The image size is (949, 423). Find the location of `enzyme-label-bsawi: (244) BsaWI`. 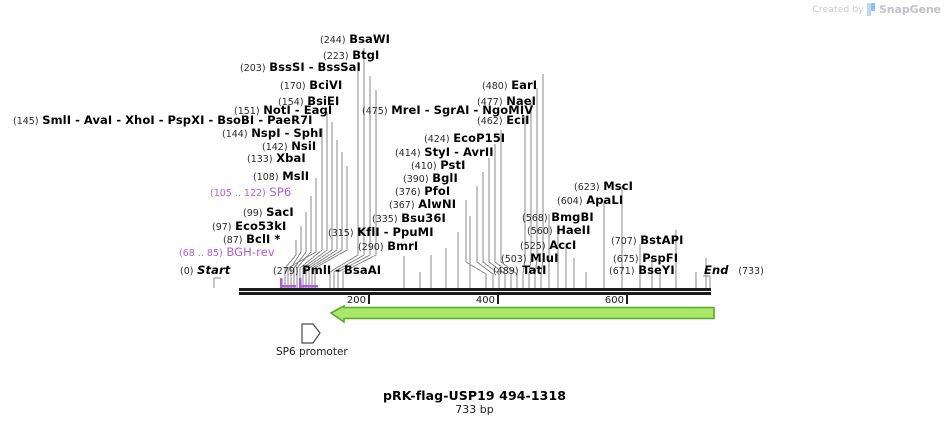

enzyme-label-bsawi: (244) BsaWI is located at coordinates (355, 39).